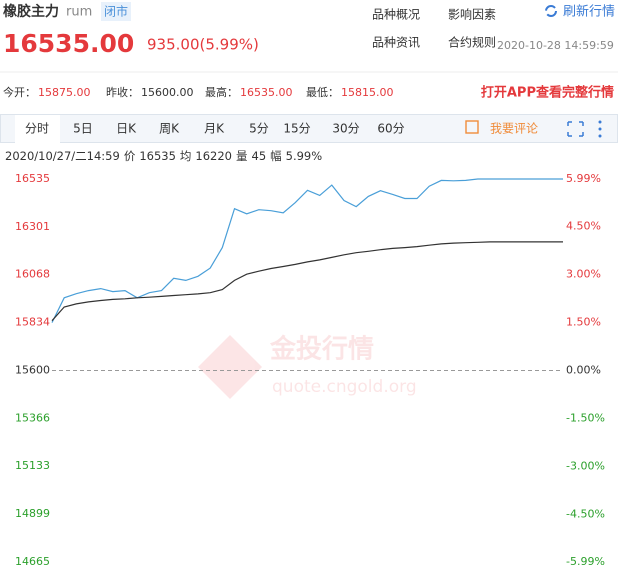  I want to click on status: 闭市, so click(116, 11).